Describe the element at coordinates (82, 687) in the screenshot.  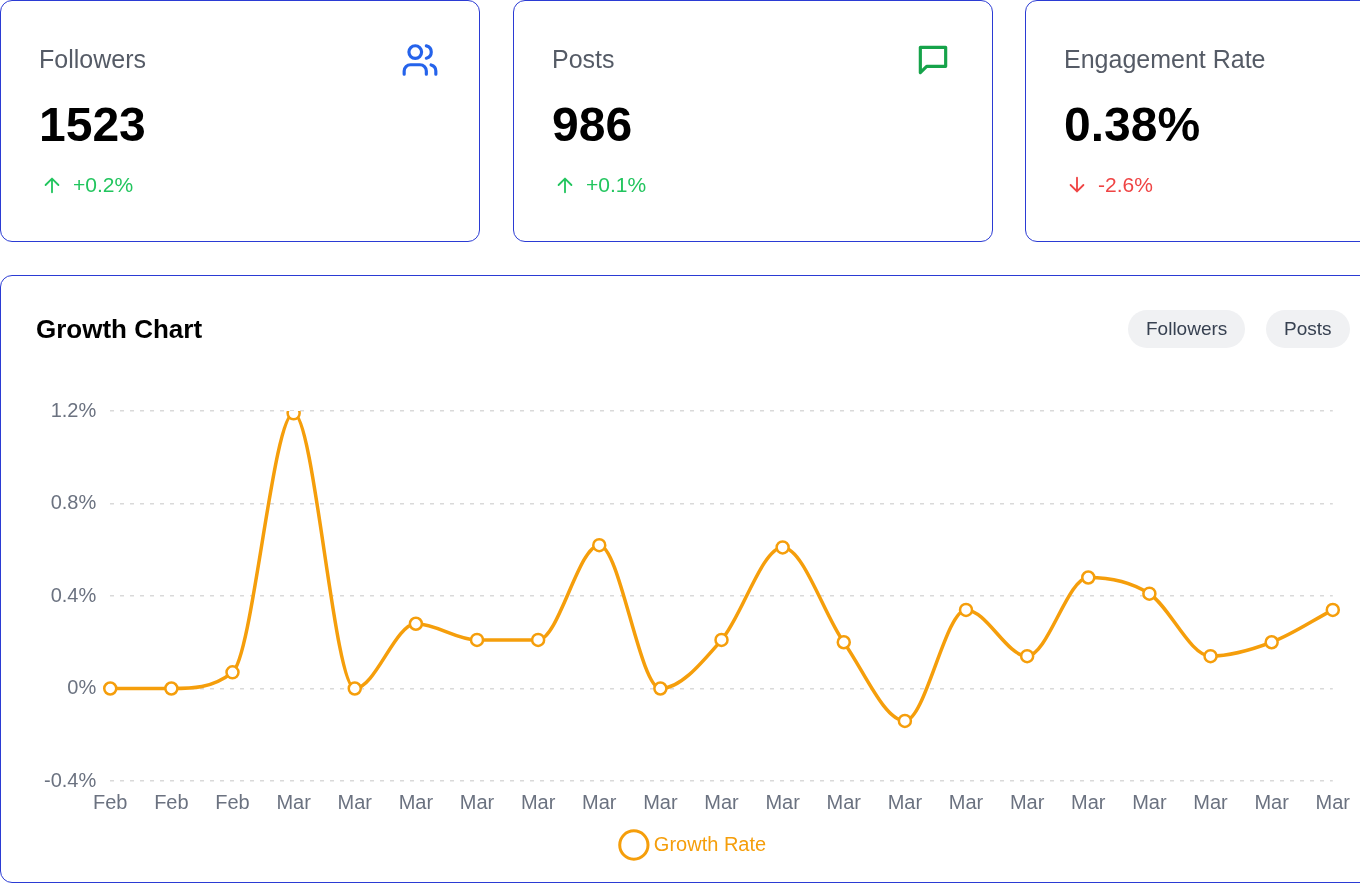
I see `y-tick-label: 0%` at that location.